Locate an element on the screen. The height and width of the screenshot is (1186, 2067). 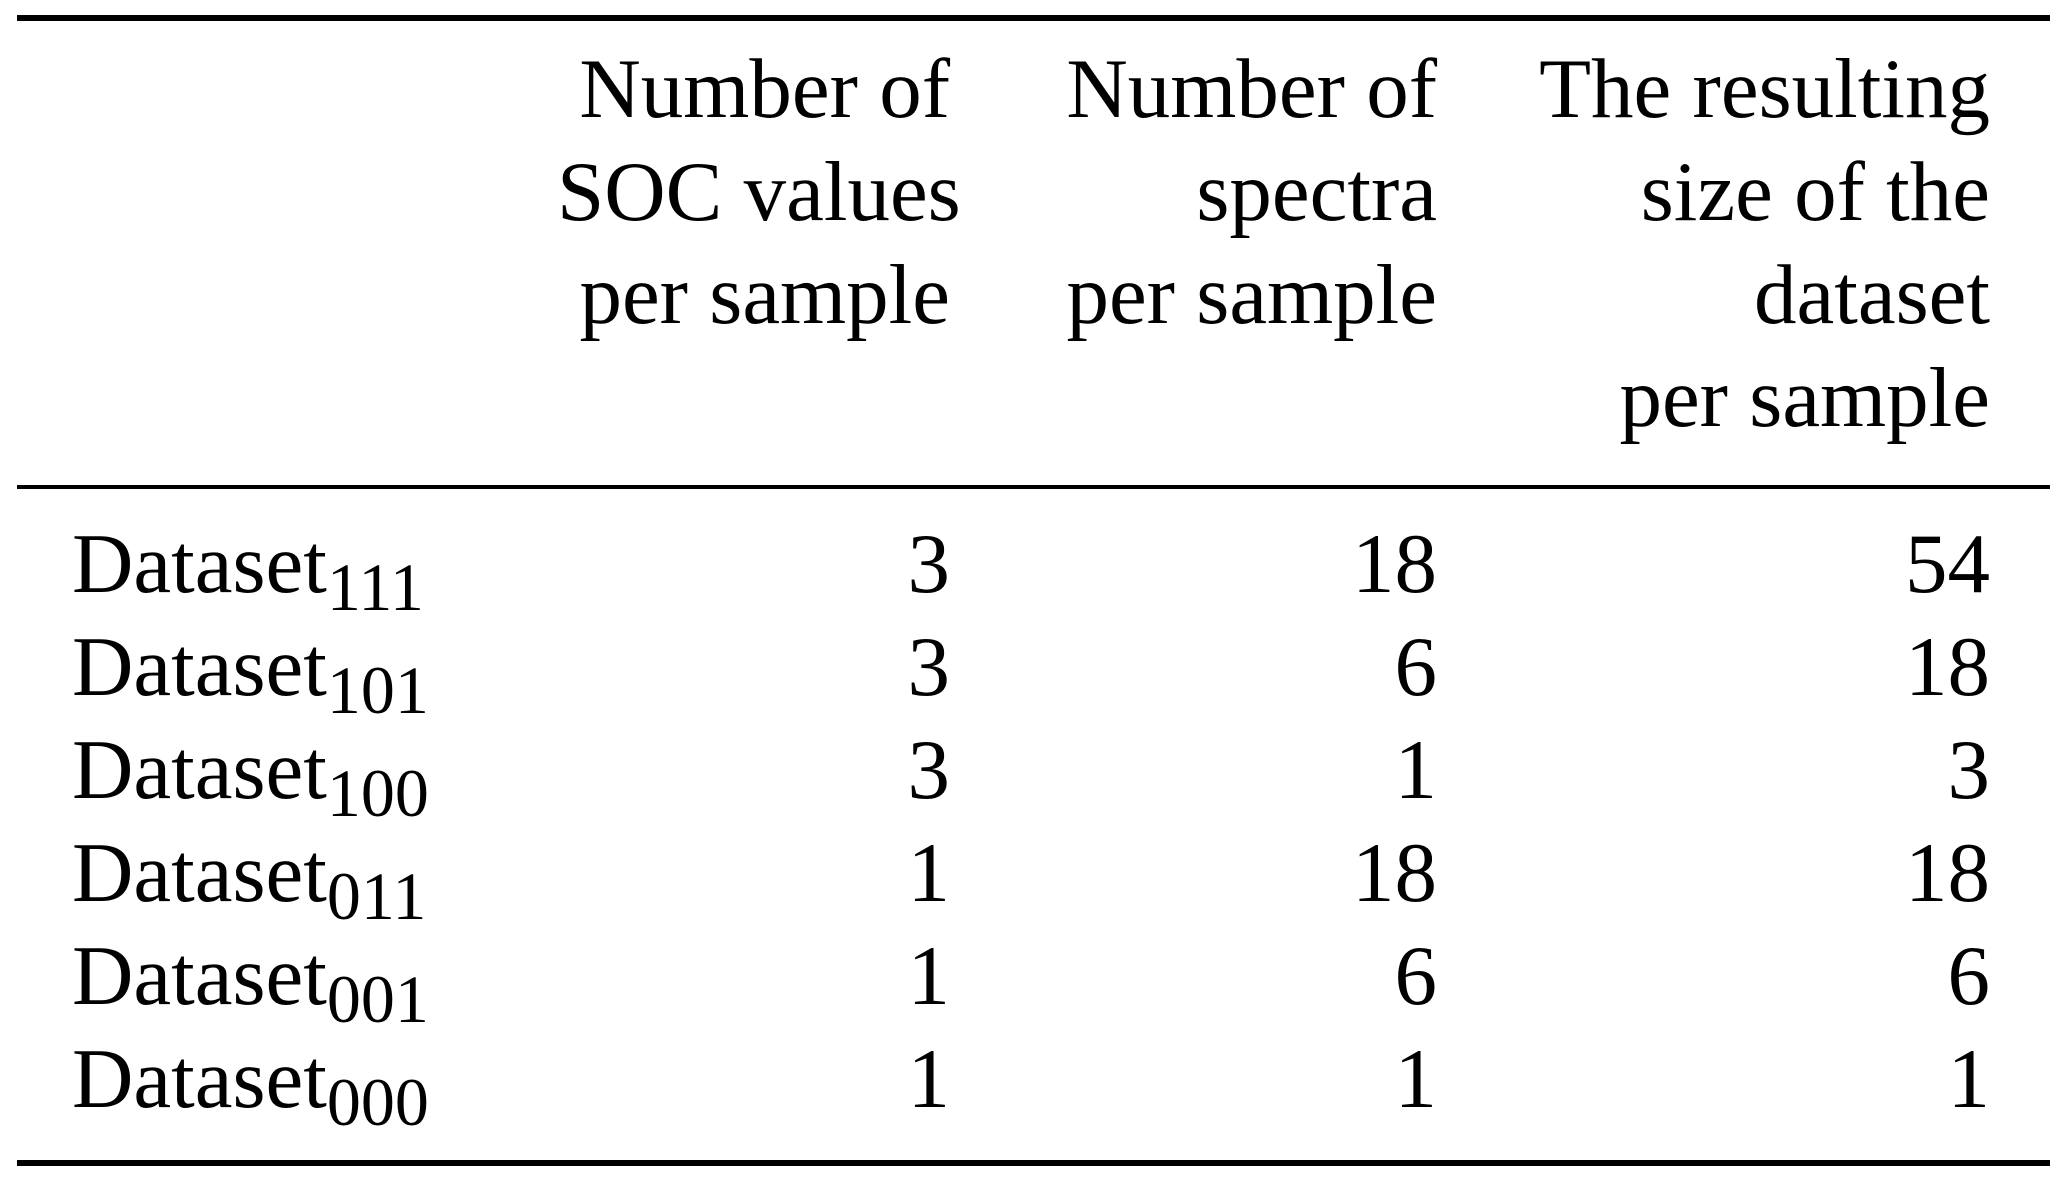
header-line: spectra is located at coordinates (1316, 192).